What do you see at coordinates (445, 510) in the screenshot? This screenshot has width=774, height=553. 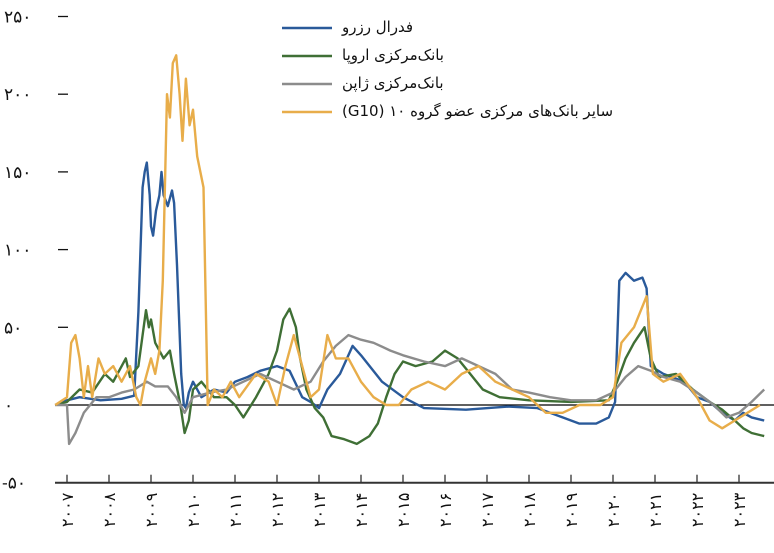 I see `x-tick-label: ۲۰۱۶` at bounding box center [445, 510].